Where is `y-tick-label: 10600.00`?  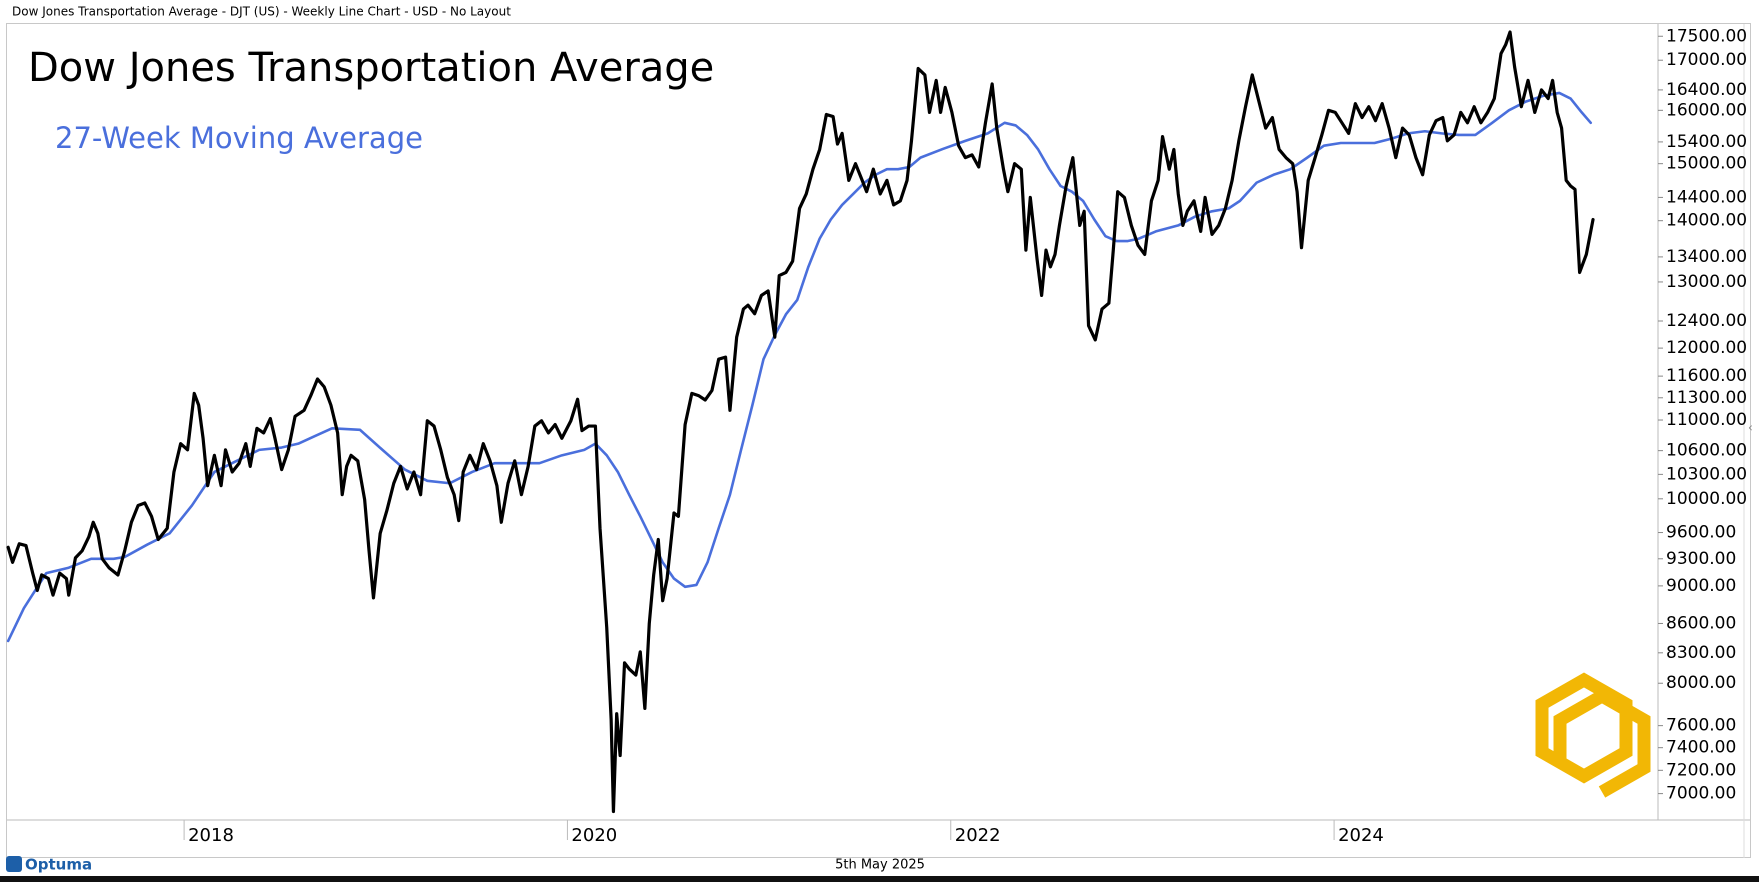 y-tick-label: 10600.00 is located at coordinates (1706, 451).